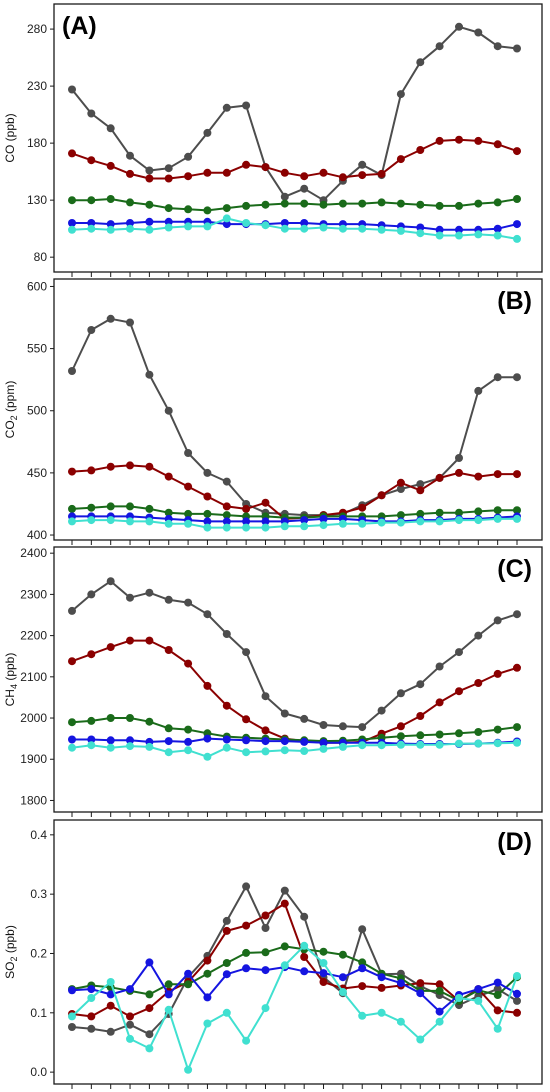 The image size is (550, 1092). What do you see at coordinates (11, 952) in the screenshot?
I see `y-axis-label: SO2 (ppb)` at bounding box center [11, 952].